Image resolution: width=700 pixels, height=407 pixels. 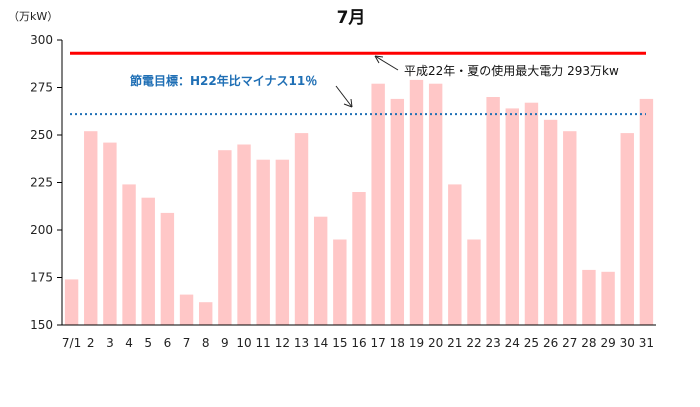 What do you see at coordinates (301, 343) in the screenshot?
I see `x-tick-label: 13` at bounding box center [301, 343].